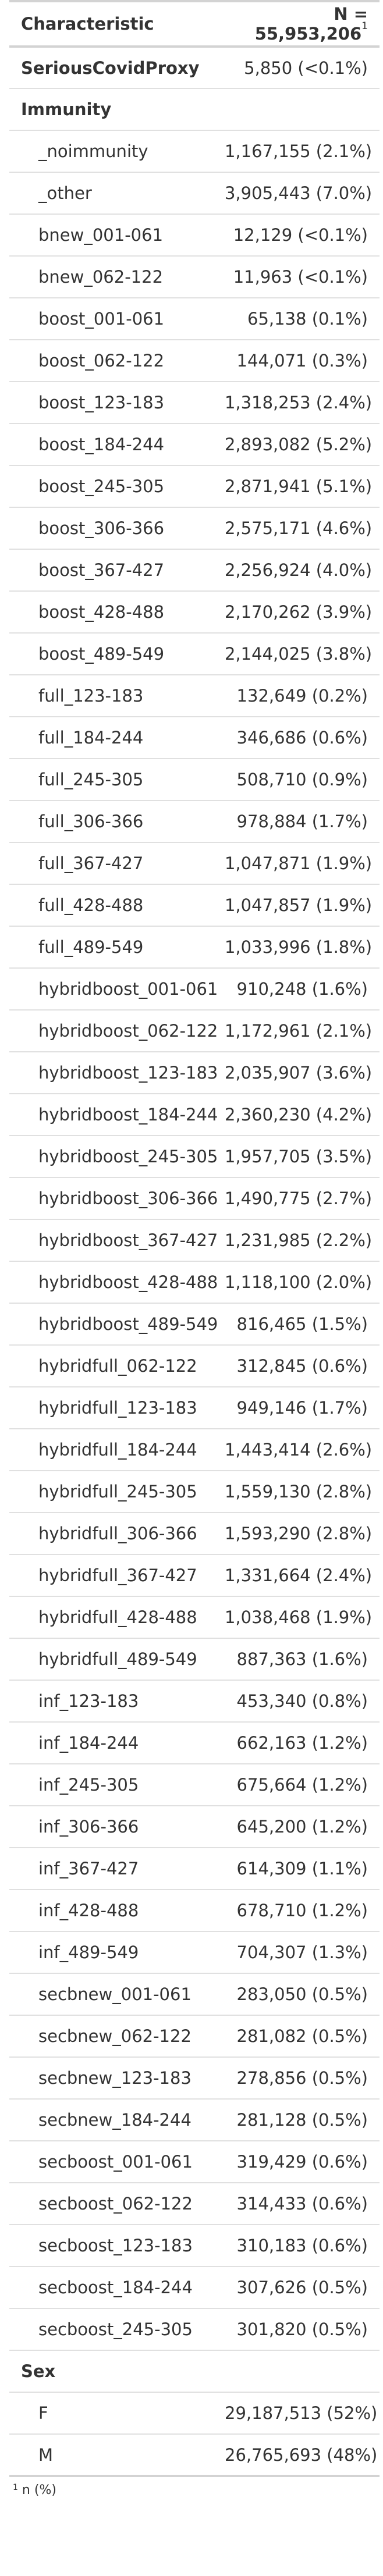 The height and width of the screenshot is (2576, 383). What do you see at coordinates (296, 1869) in the screenshot?
I see `row-value: 614,309 (1.1%)` at bounding box center [296, 1869].